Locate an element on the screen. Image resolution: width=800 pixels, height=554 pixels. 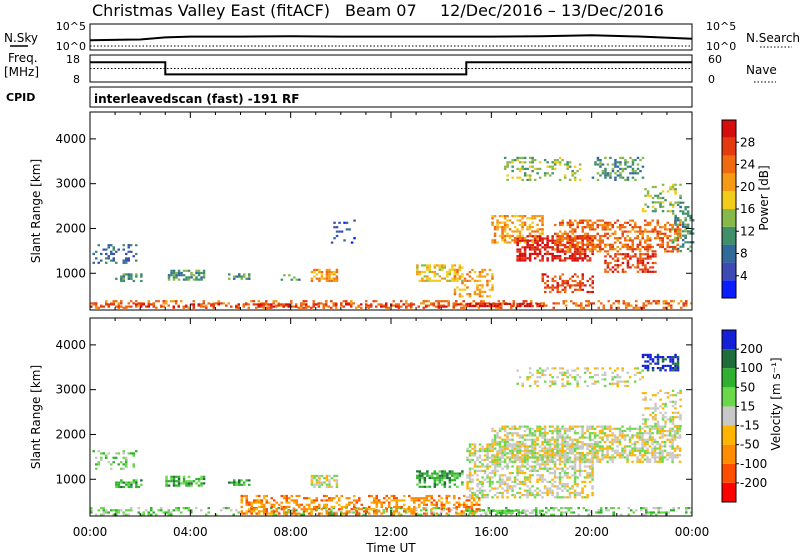
date-range: 12/Dec/2016 – 13/Dec/2016 is located at coordinates (552, 10).